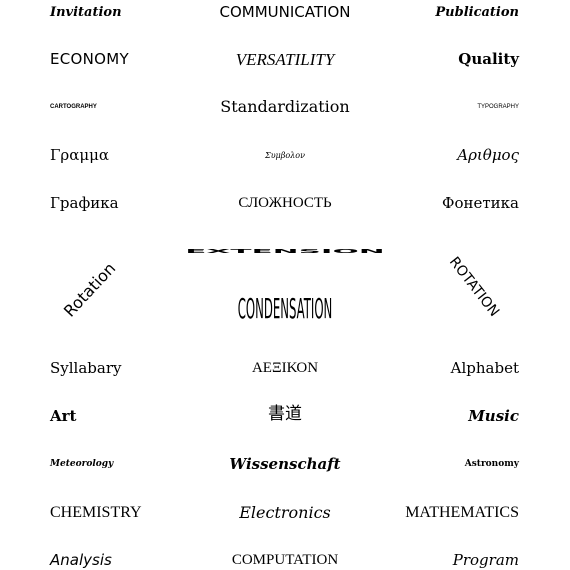 Image resolution: width=570 pixels, height=570 pixels. Describe the element at coordinates (491, 464) in the screenshot. I see `word-astronomy: Astronomy` at that location.